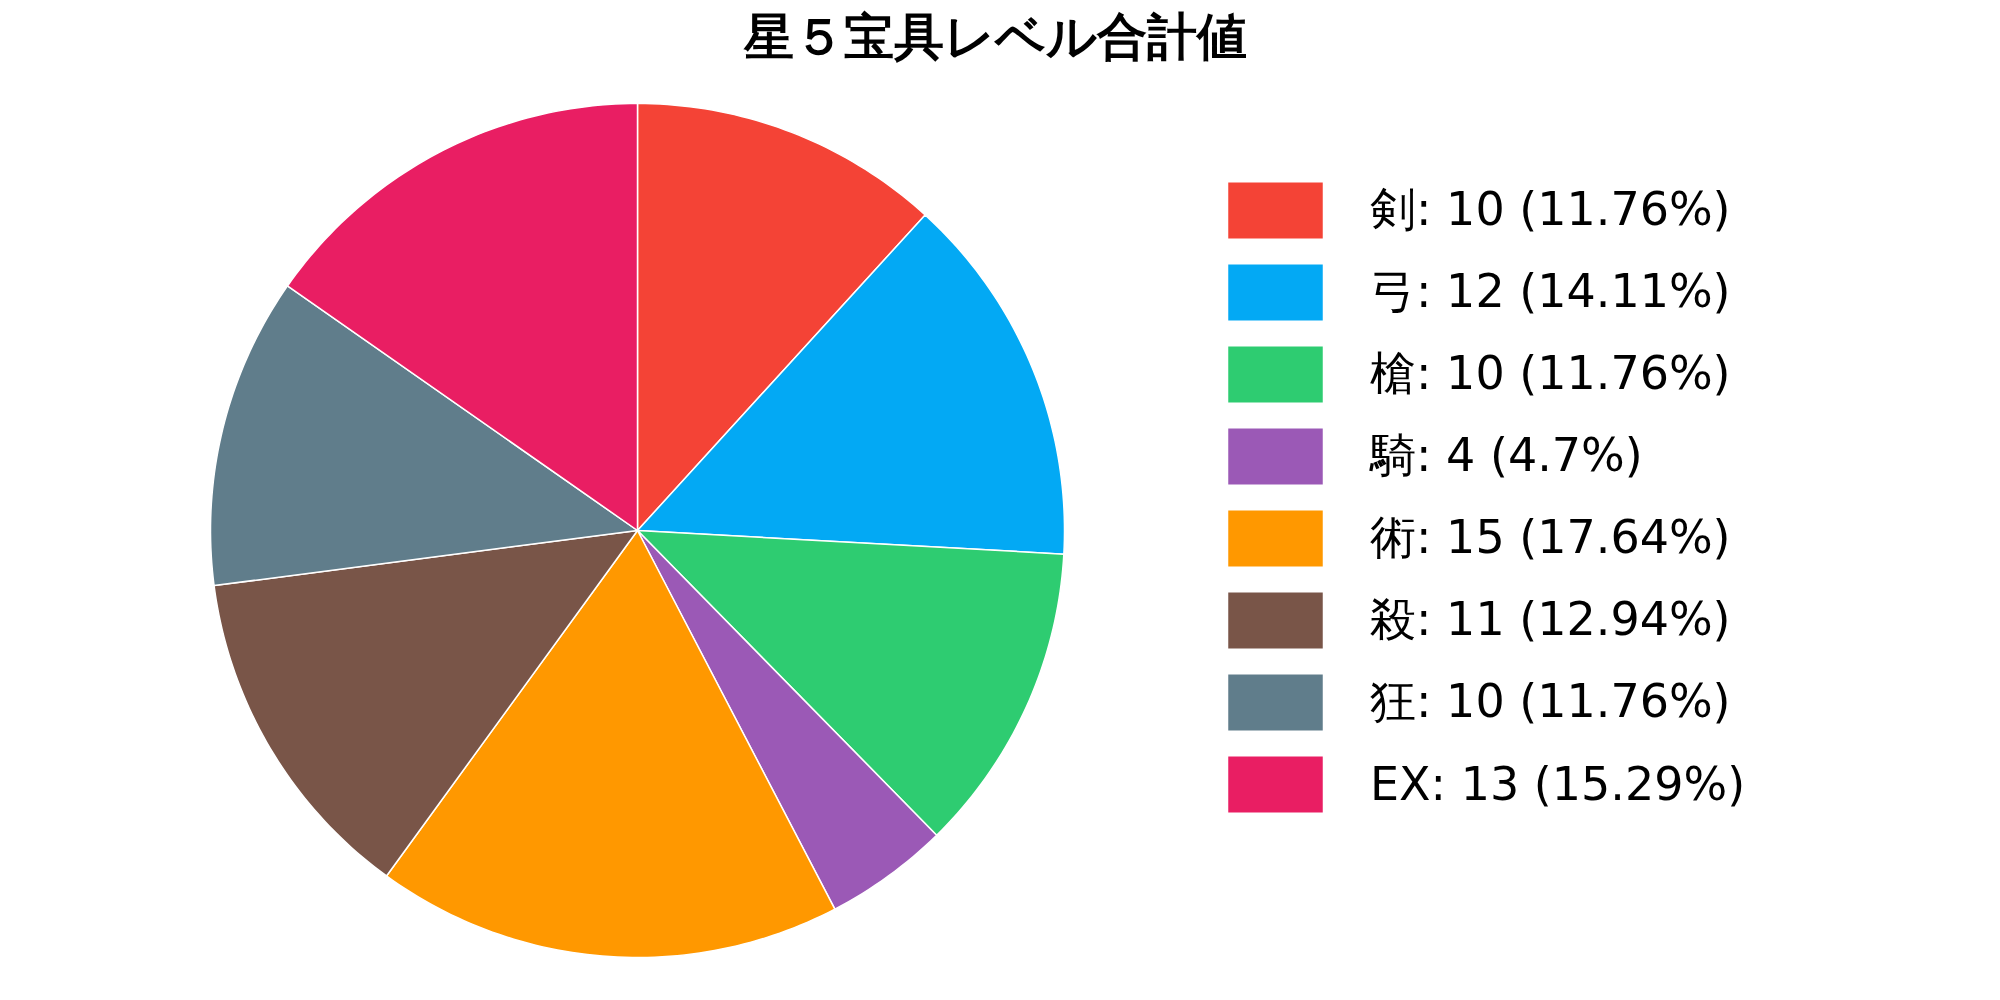  What do you see at coordinates (1550, 291) in the screenshot?
I see `legend-label: 弓: 12 (14.11%)` at bounding box center [1550, 291].